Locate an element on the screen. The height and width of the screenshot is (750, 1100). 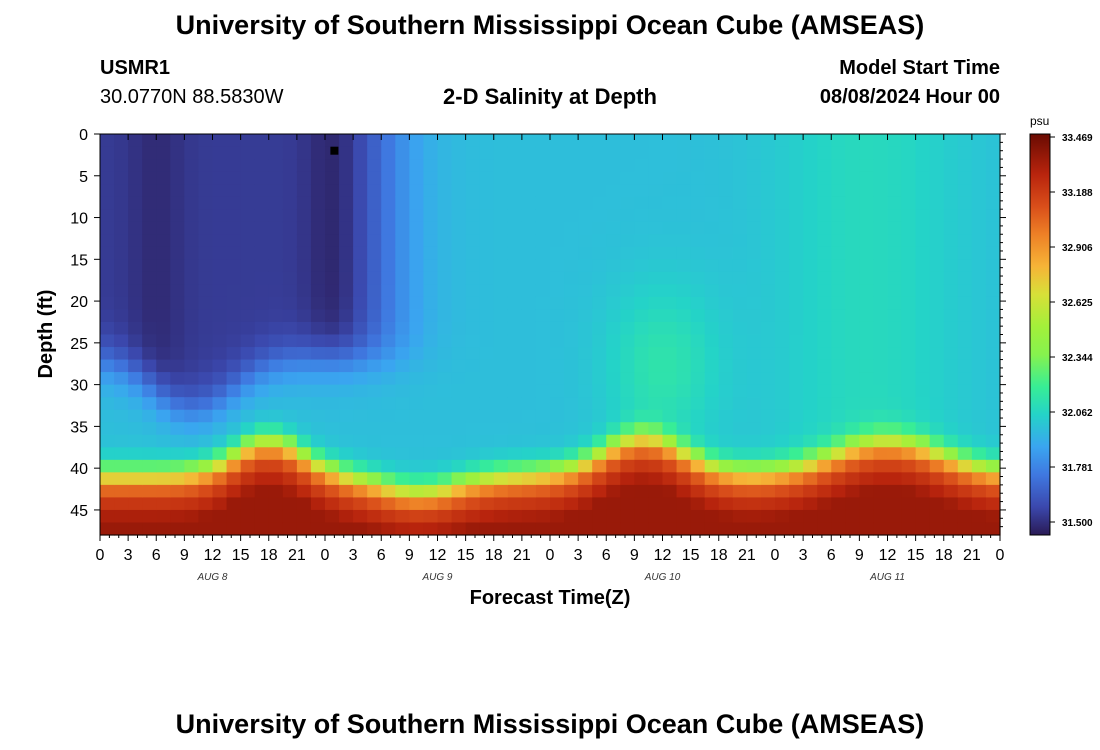
x-tick-label: 12 is located at coordinates (213, 555).